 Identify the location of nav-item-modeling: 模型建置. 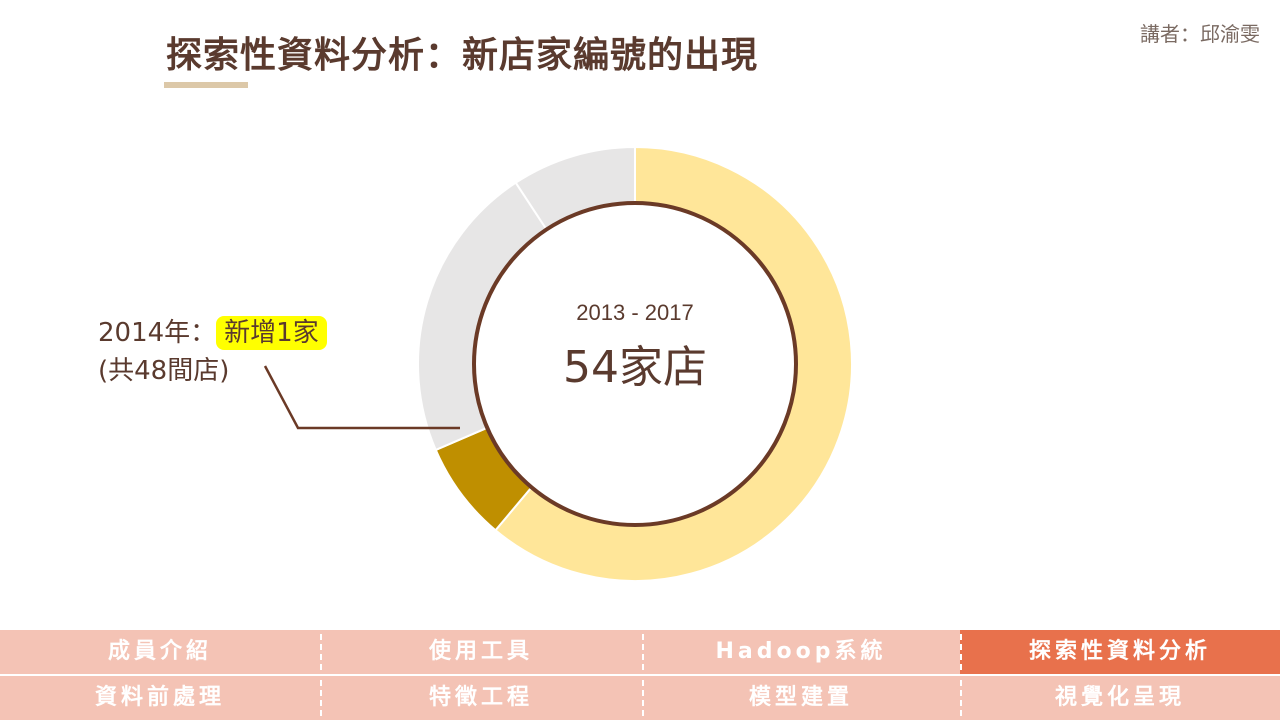
(800, 697).